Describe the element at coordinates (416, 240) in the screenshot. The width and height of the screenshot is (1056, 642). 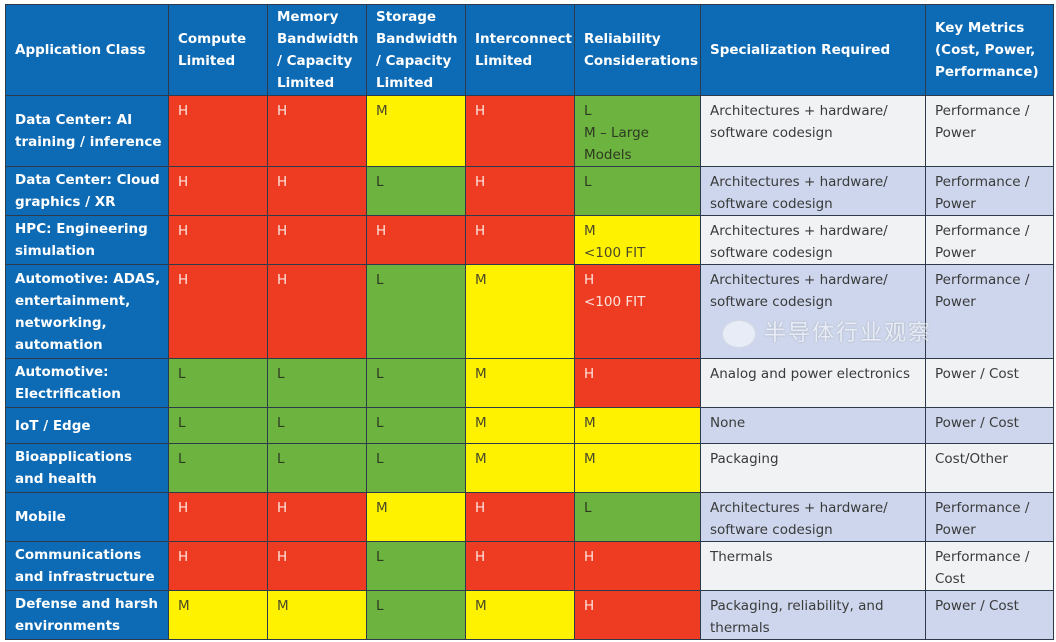
I see `storage-cell: H` at that location.